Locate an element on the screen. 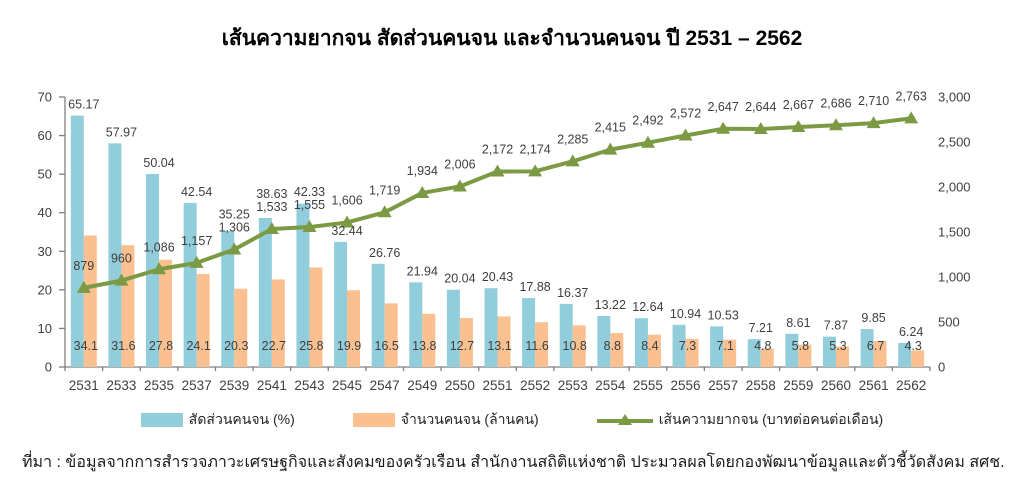 This screenshot has width=1024, height=490. svg-text: 2554 is located at coordinates (610, 385).